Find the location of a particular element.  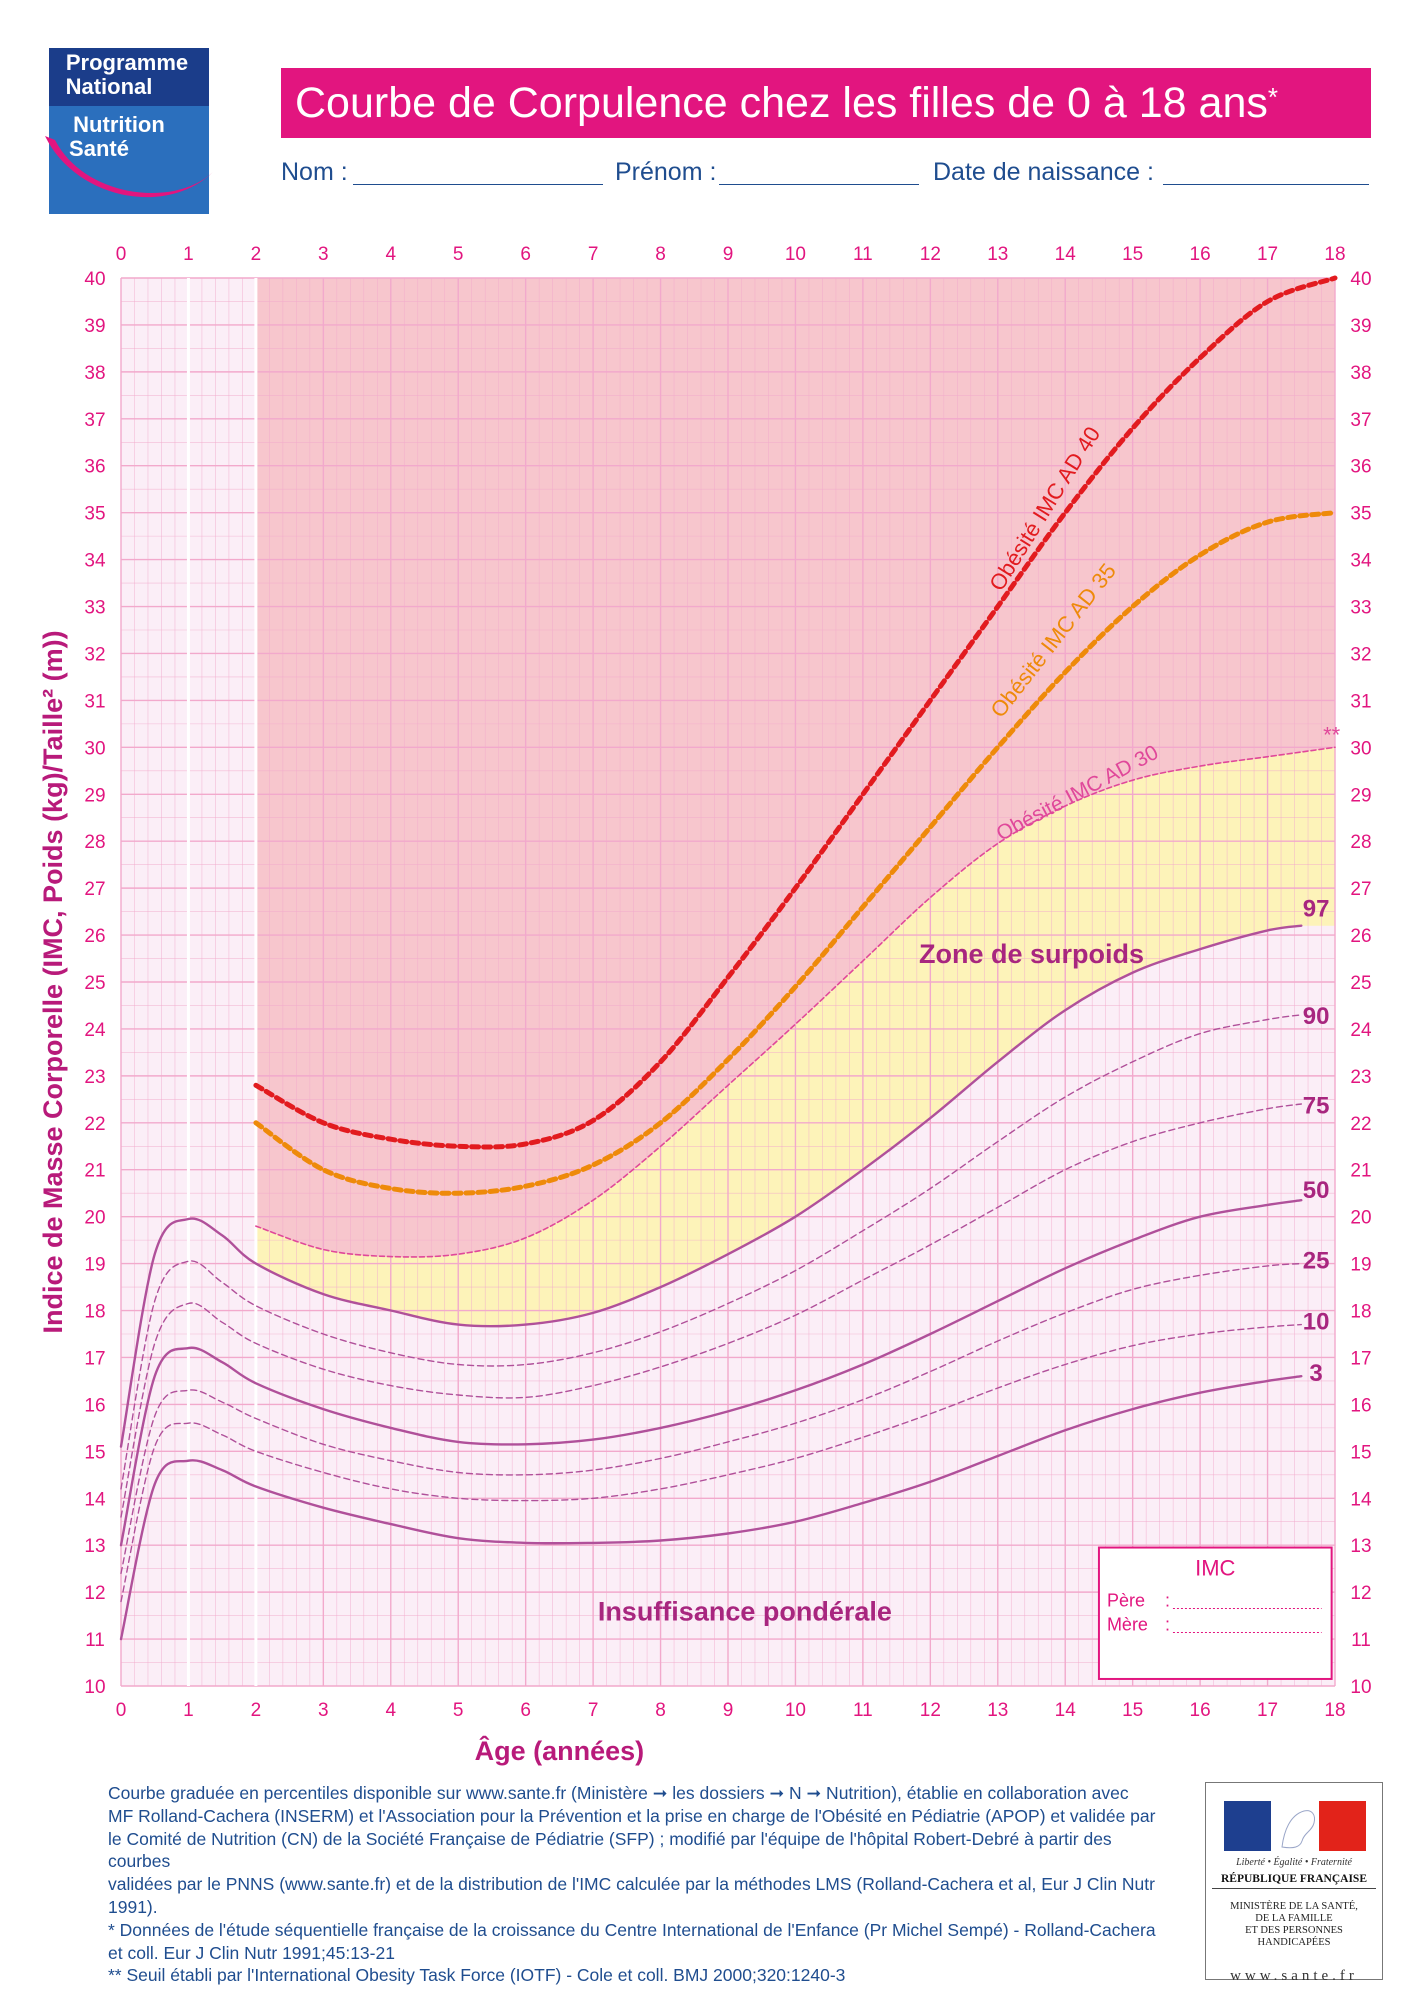

y-tick-label-left: 35 is located at coordinates (94, 514).